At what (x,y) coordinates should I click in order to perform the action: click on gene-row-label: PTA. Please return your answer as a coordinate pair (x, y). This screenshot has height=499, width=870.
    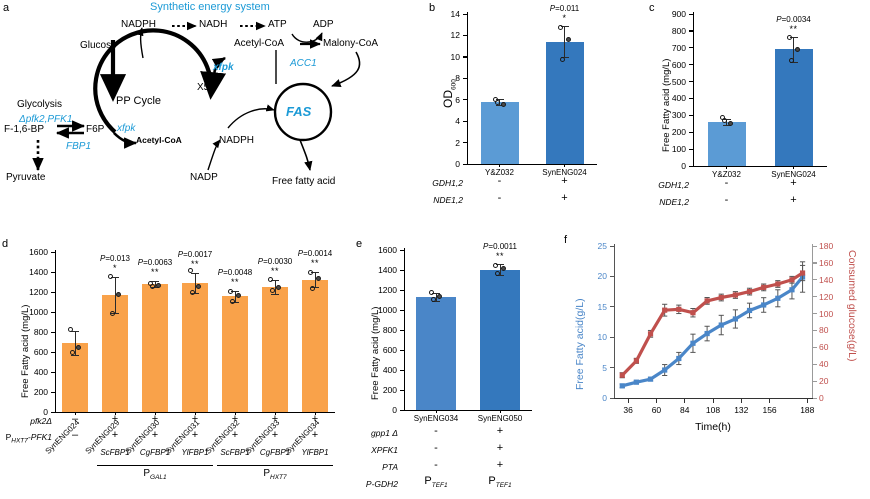
    Looking at the image, I should click on (390, 467).